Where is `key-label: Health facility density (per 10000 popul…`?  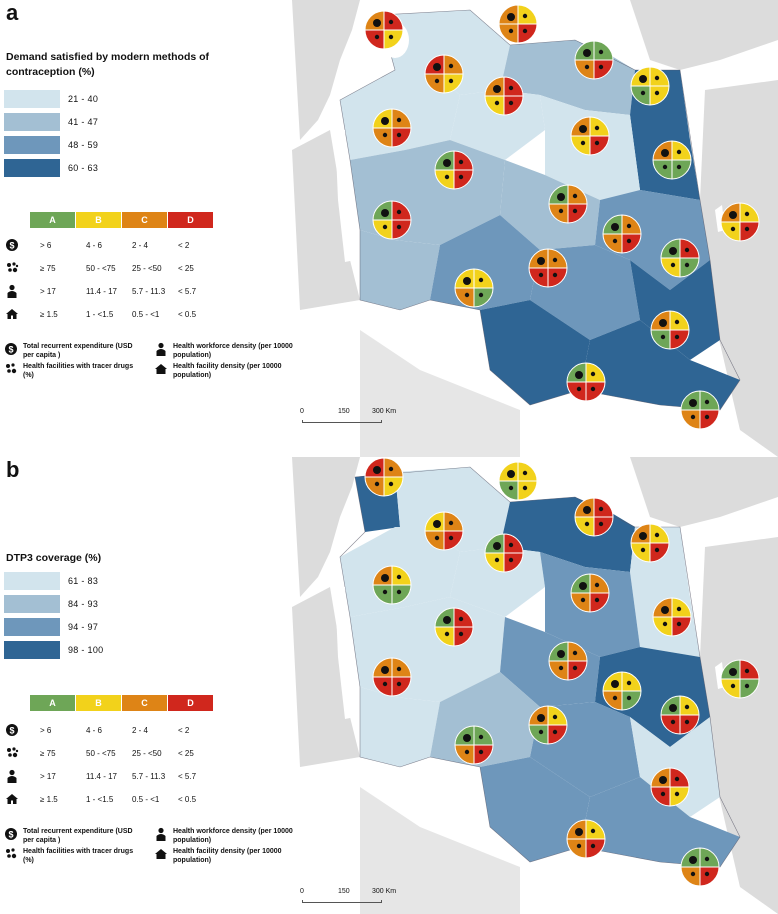 key-label: Health facility density (per 10000 popul… is located at coordinates (227, 856).